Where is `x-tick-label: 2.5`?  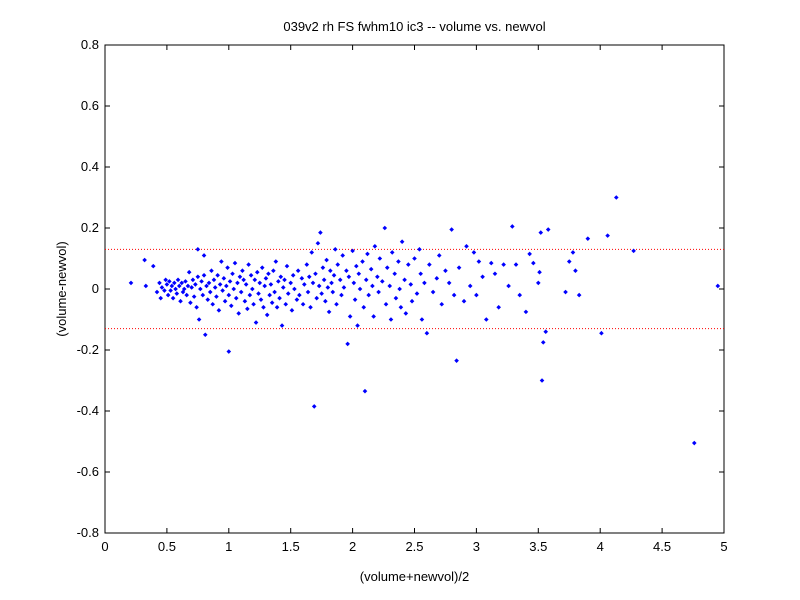
x-tick-label: 2.5 is located at coordinates (414, 546).